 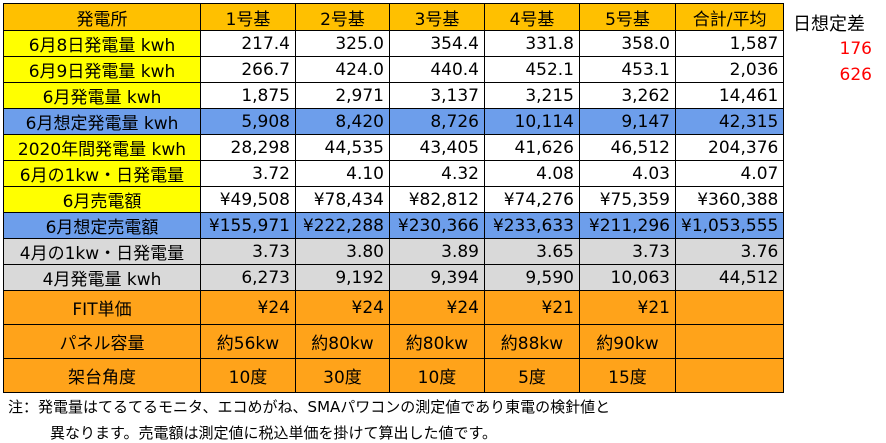 I want to click on value-cell: 44,535, so click(x=342, y=147).